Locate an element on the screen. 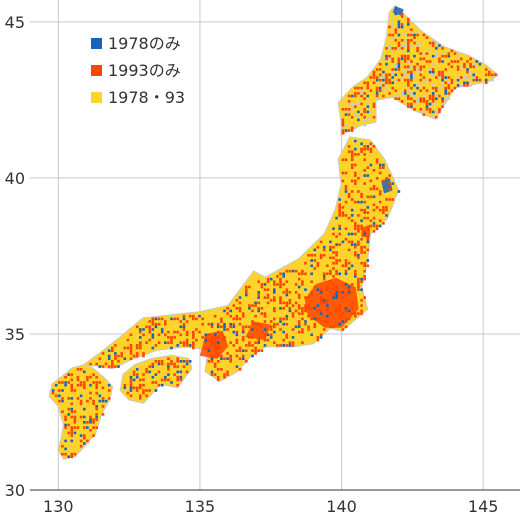 This screenshot has height=520, width=520. legend-label-both: 1978・93 is located at coordinates (146, 97).